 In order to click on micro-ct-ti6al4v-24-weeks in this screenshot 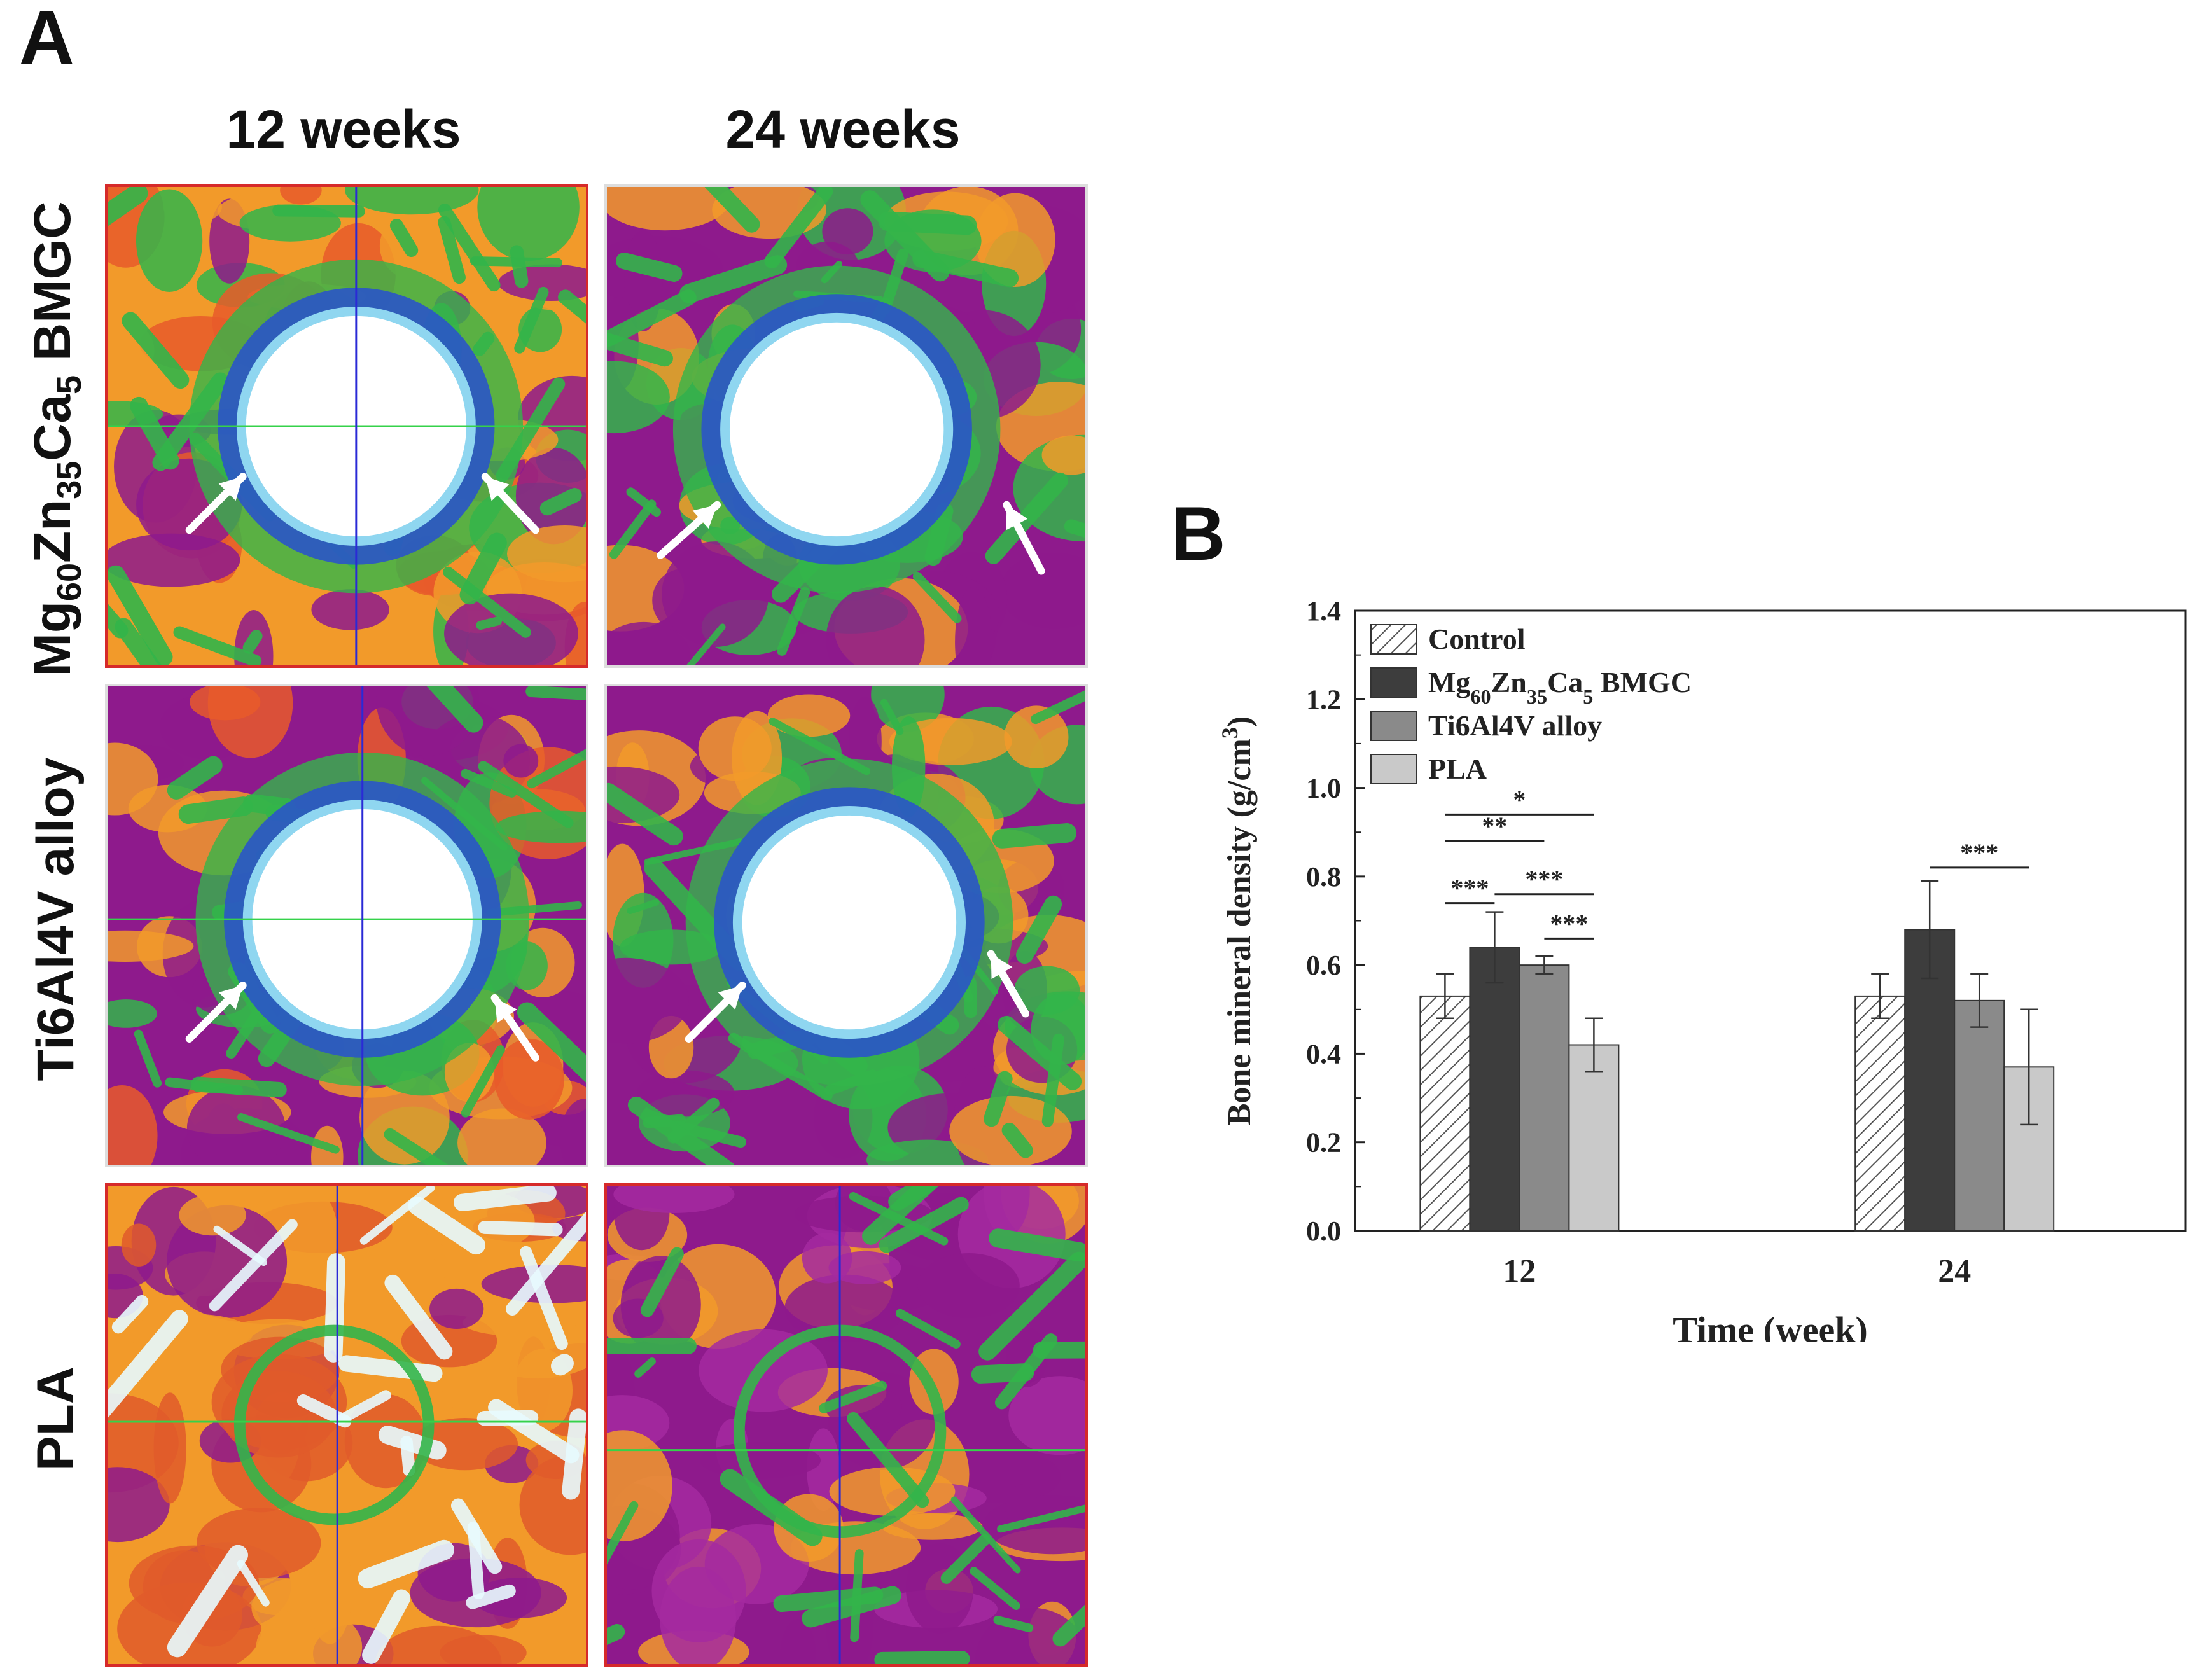, I will do `click(846, 925)`.